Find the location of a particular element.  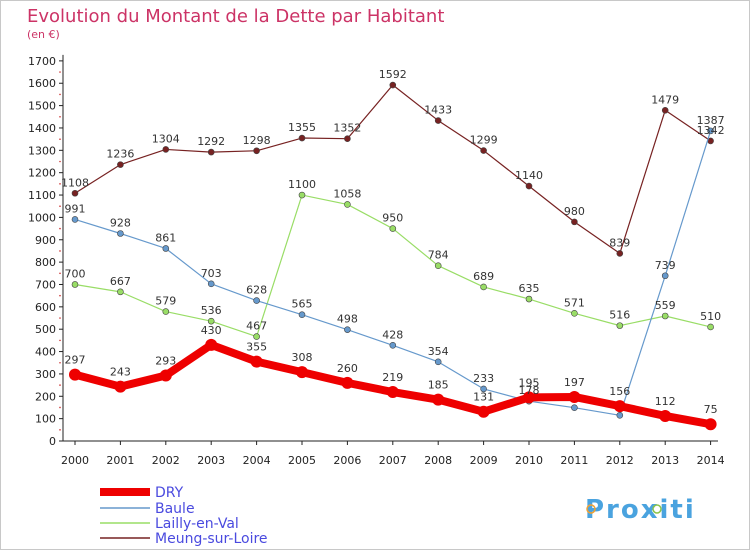

data-label: 1108 is located at coordinates (75, 182).